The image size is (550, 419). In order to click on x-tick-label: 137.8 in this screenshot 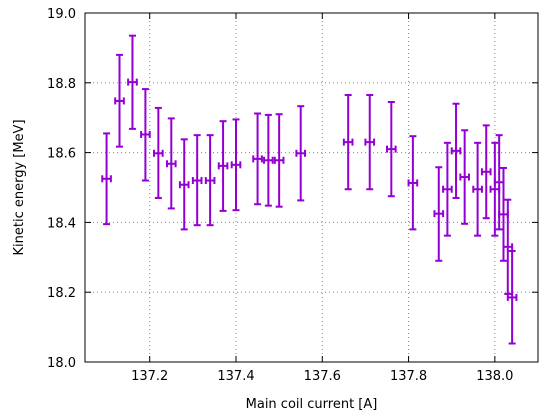, I will do `click(408, 376)`.